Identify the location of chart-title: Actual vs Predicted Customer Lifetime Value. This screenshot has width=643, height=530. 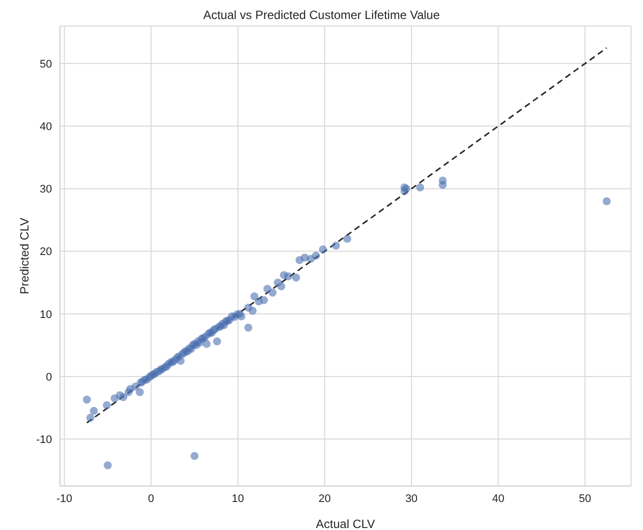
(321, 16).